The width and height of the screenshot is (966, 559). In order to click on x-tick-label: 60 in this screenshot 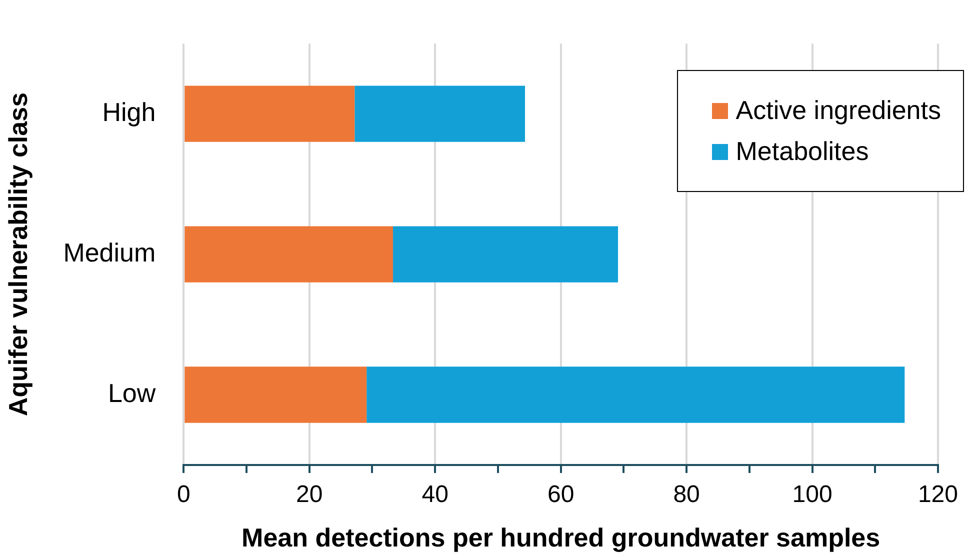, I will do `click(560, 494)`.